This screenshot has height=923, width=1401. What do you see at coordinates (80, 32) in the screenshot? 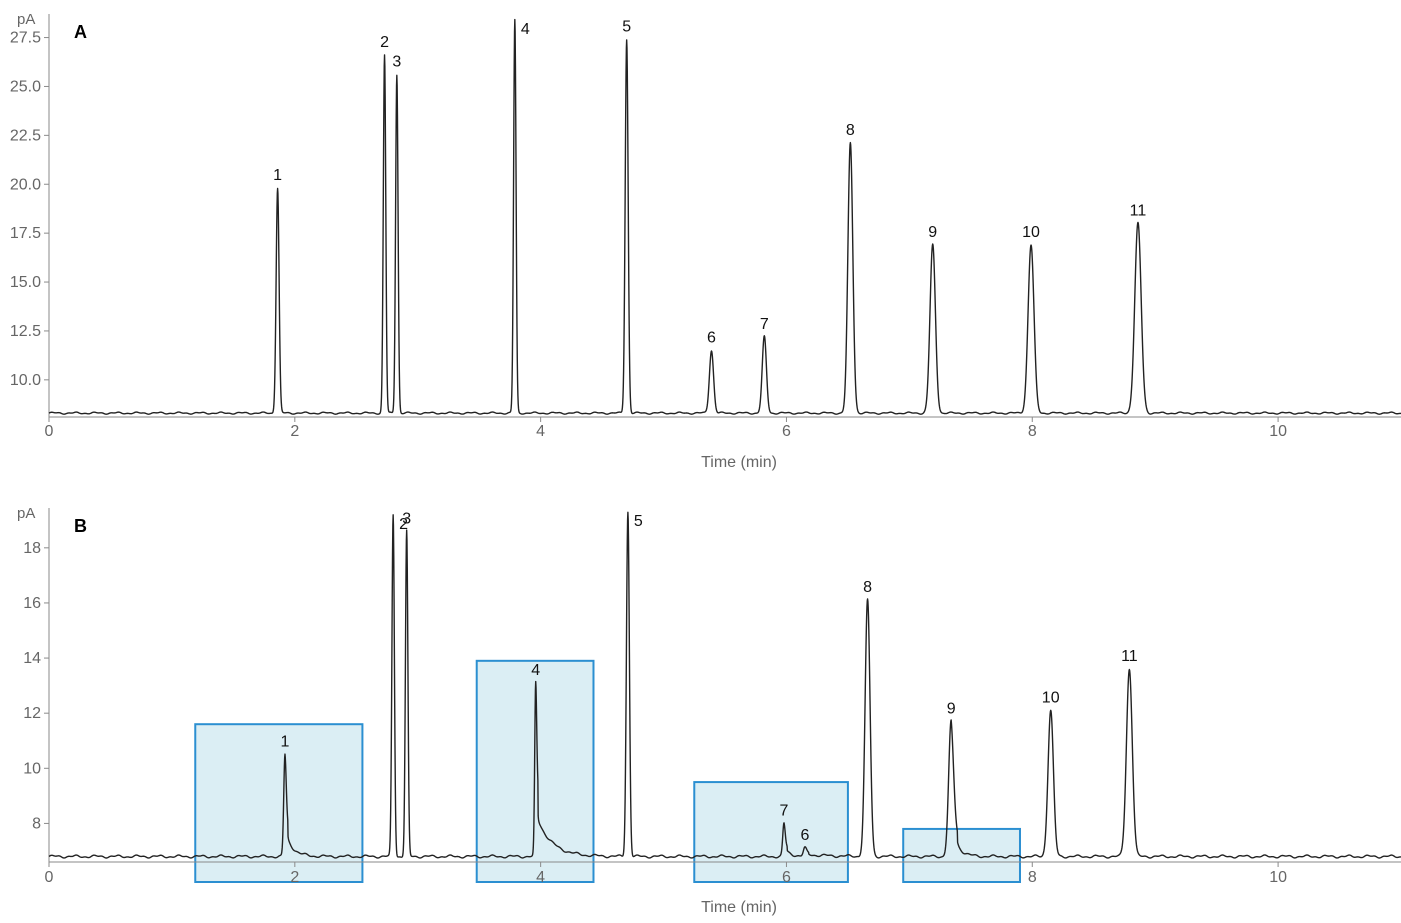
I see `panel-letter: A` at bounding box center [80, 32].